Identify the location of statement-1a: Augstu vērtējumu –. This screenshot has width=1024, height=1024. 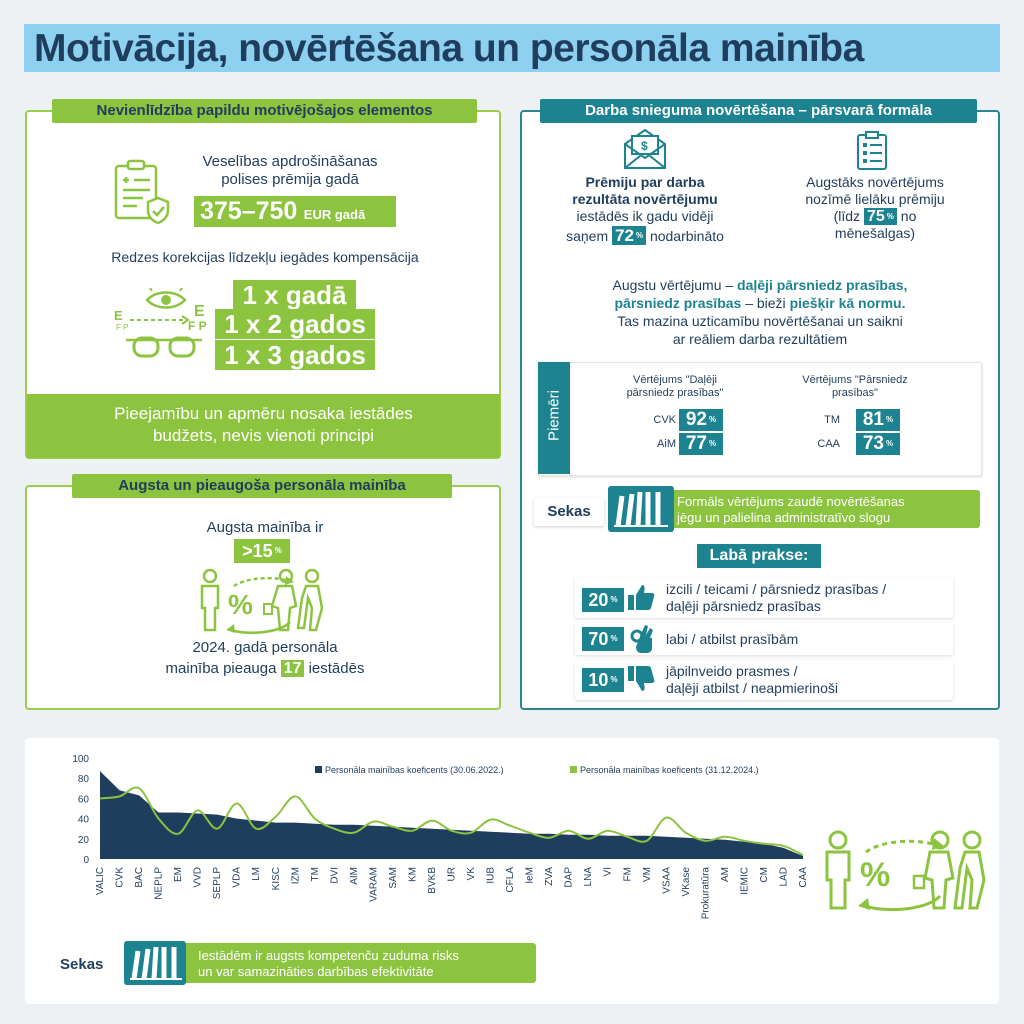
(673, 285).